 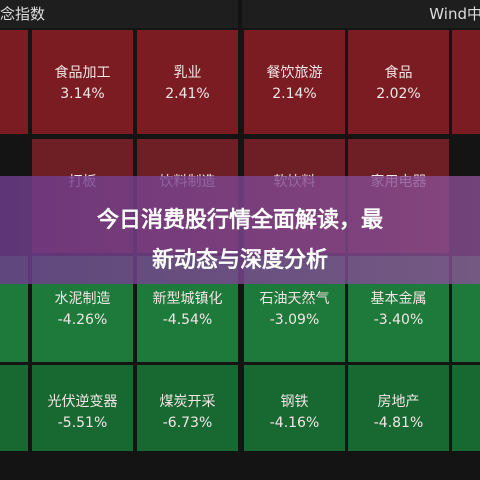 What do you see at coordinates (14, 72) in the screenshot?
I see `cell-name: 场` at bounding box center [14, 72].